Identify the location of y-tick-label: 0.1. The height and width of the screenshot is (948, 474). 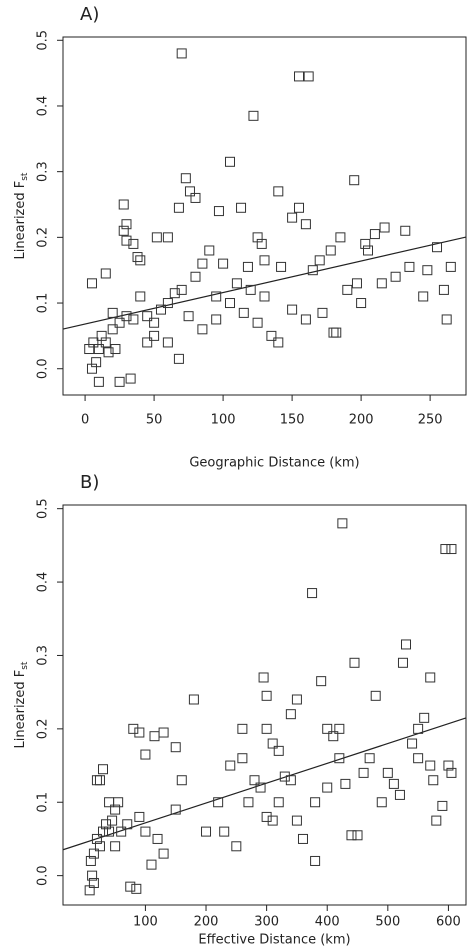
(43, 303).